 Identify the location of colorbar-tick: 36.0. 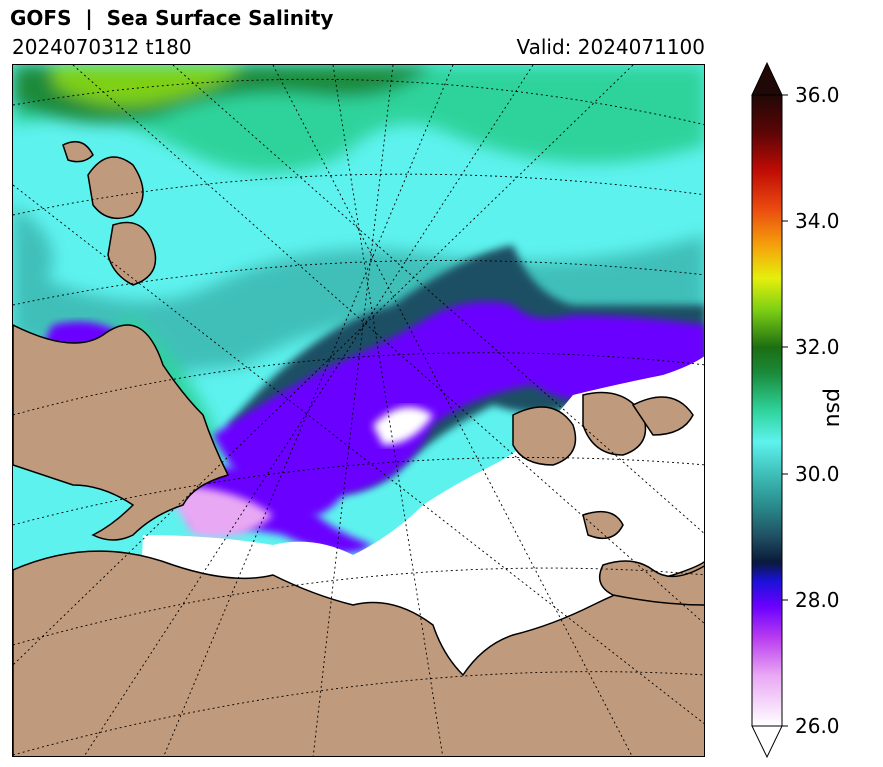
(817, 95).